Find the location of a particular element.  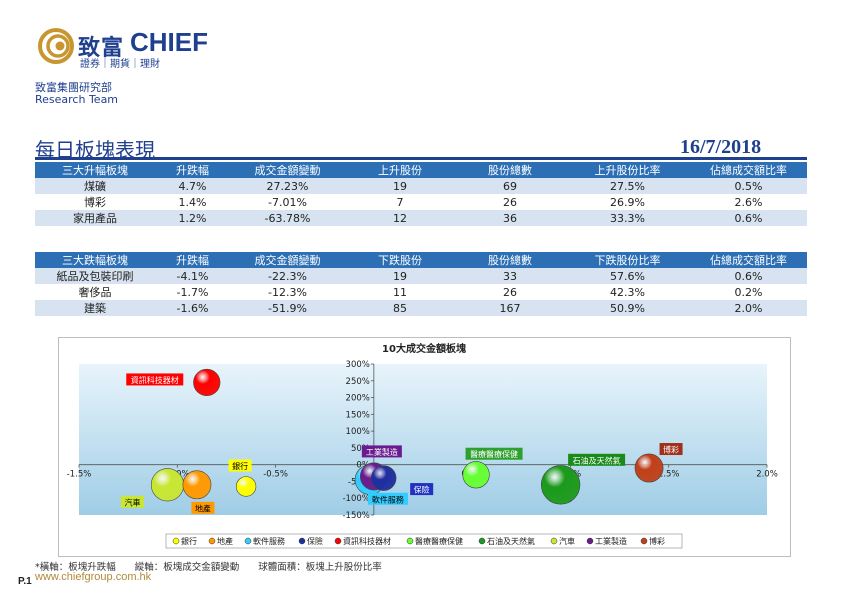

table-cell: 奢侈品 is located at coordinates (95, 292).